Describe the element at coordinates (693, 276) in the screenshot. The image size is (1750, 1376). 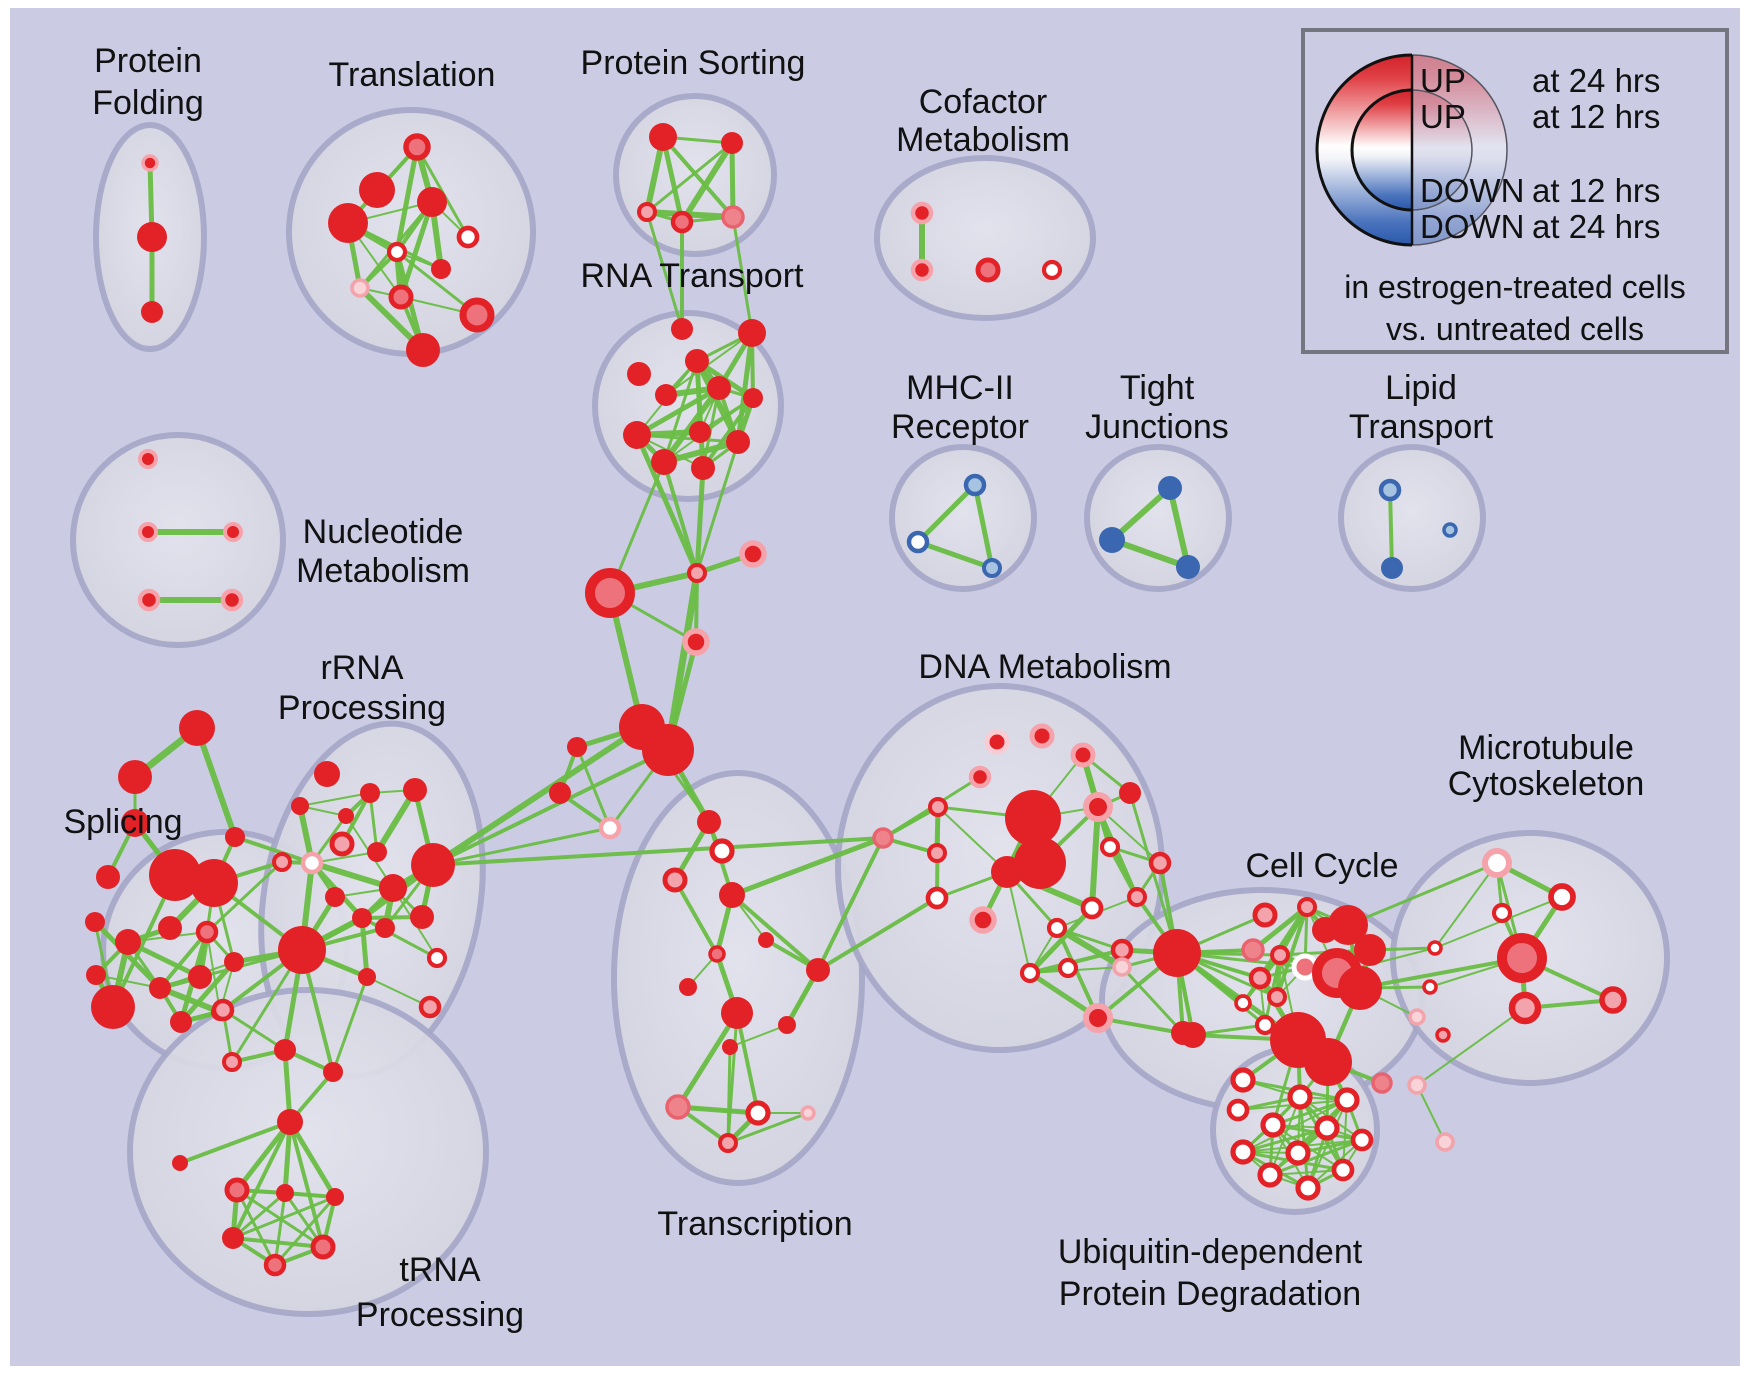
I see `cluster-label-rna-transport: RNA Transport` at that location.